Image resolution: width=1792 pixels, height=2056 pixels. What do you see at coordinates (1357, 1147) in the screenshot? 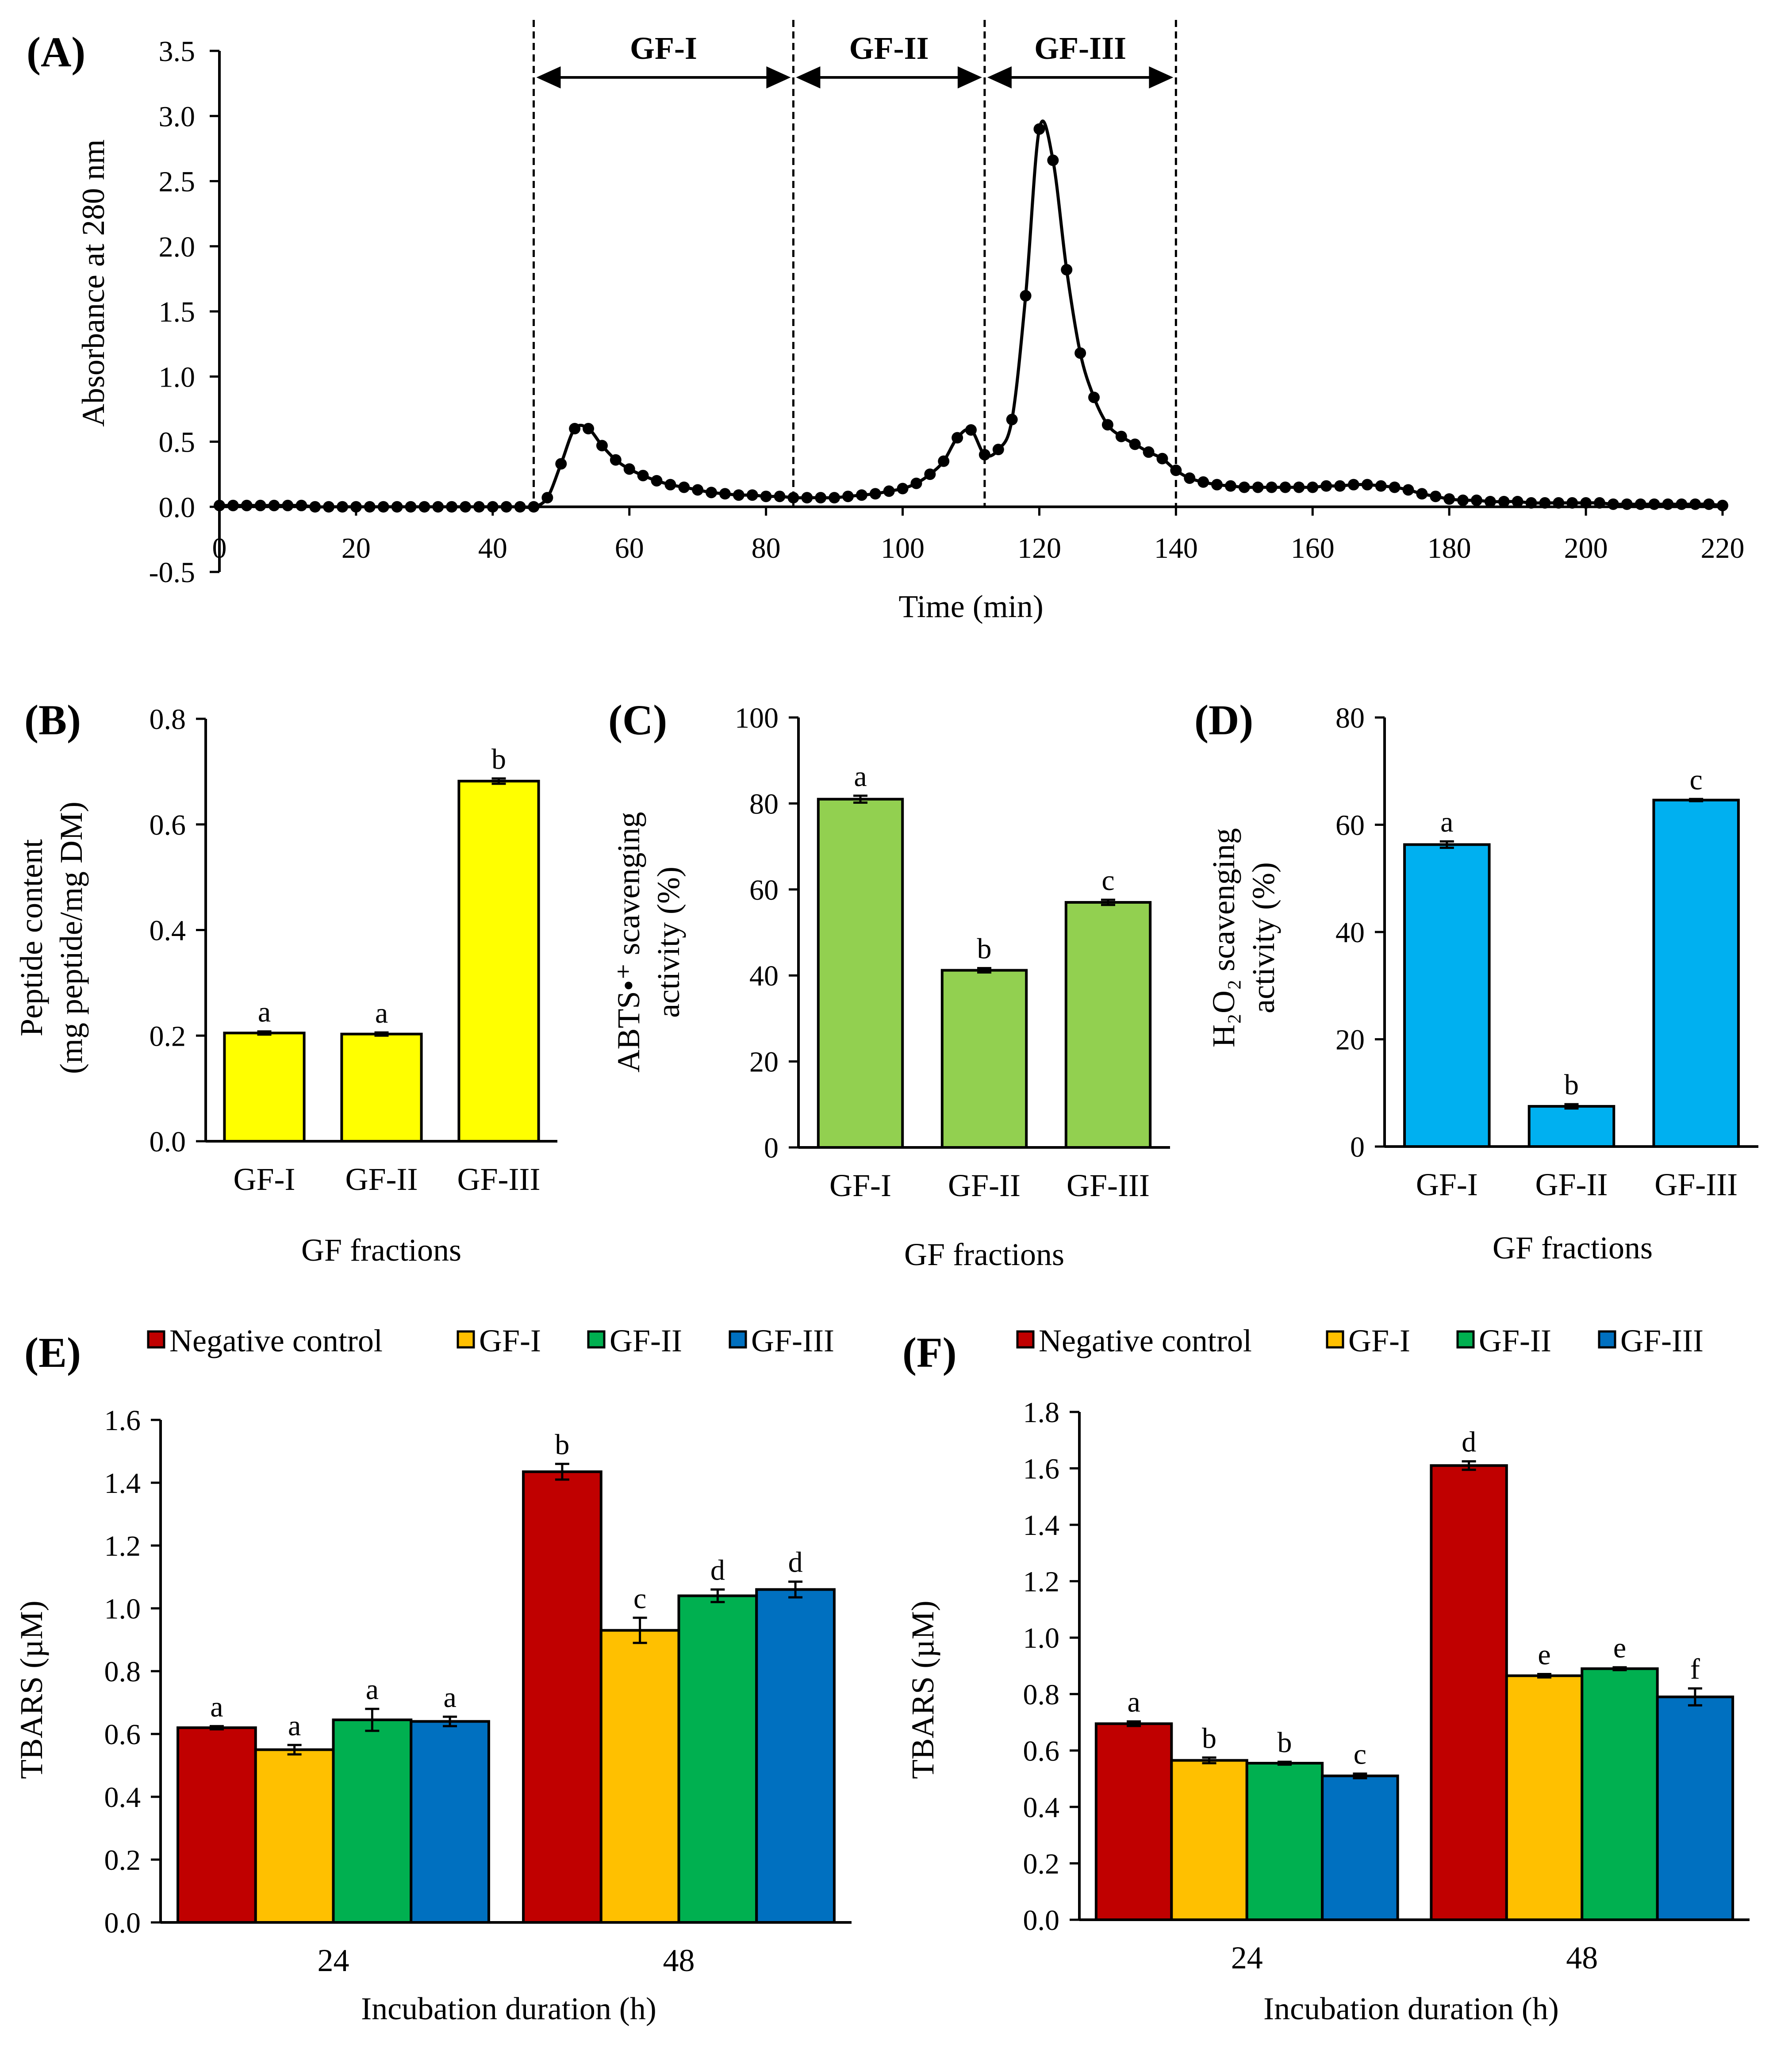
I see `panel-d-y-tick-label: 0` at bounding box center [1357, 1147].